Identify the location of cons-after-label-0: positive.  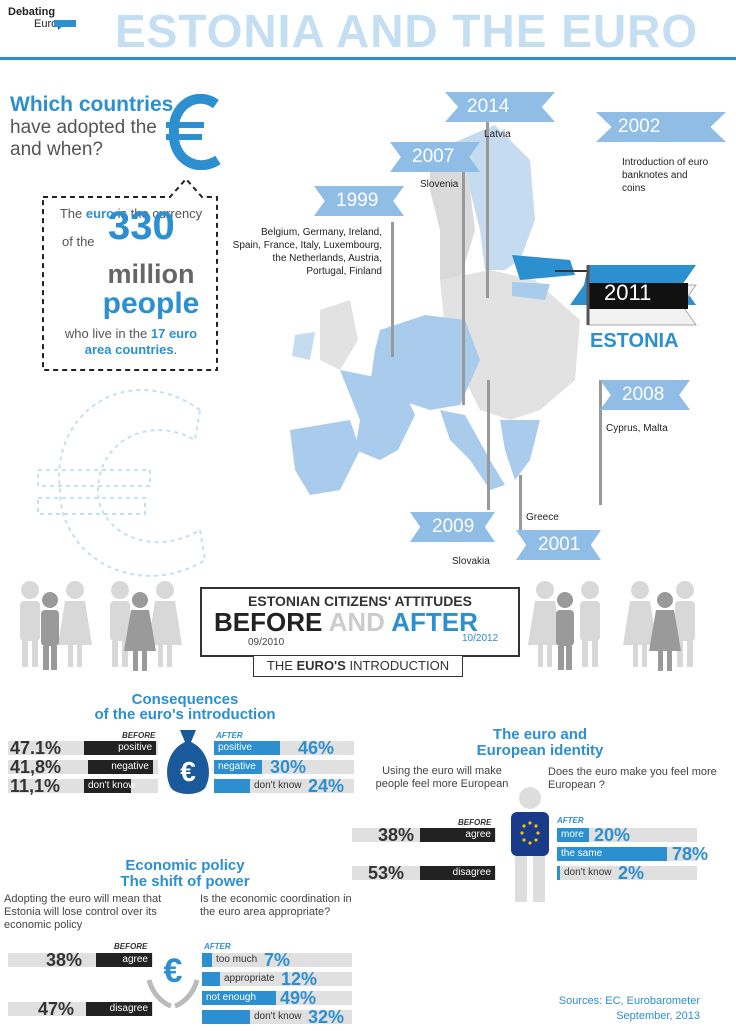
(247, 748).